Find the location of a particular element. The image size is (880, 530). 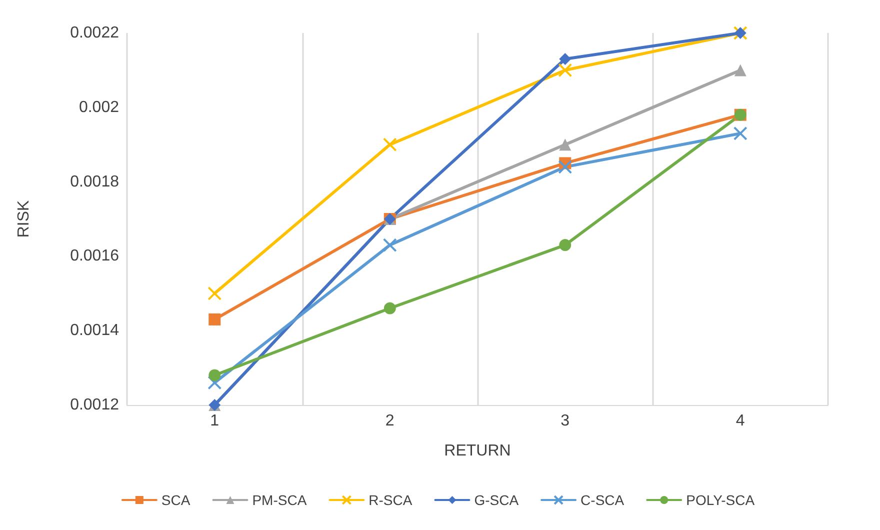

y-axis-title: RISK is located at coordinates (24, 219).